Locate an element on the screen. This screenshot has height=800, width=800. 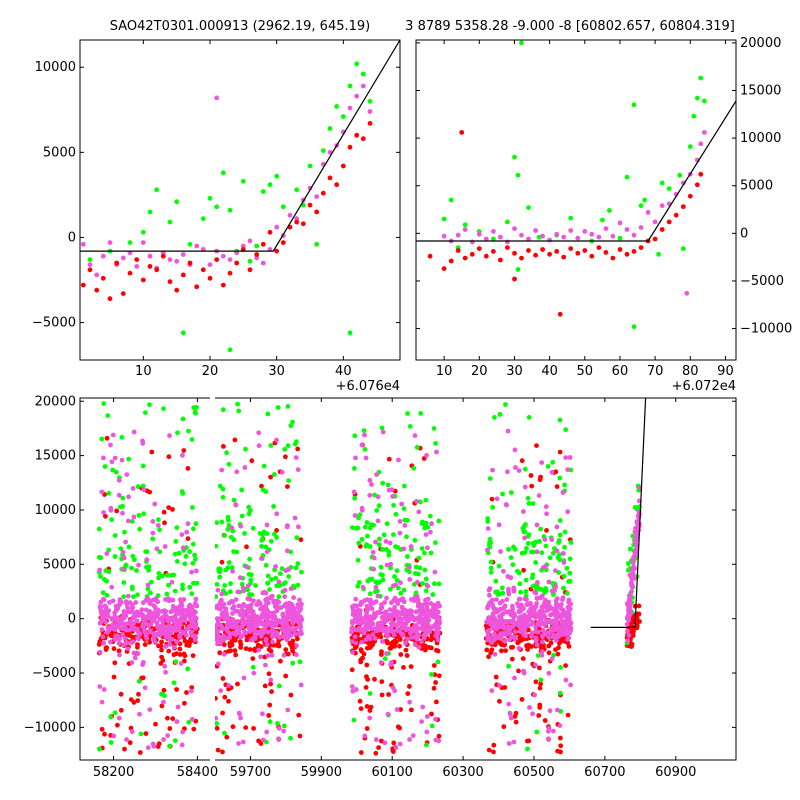
x-tick-label: 10 is located at coordinates (444, 371).